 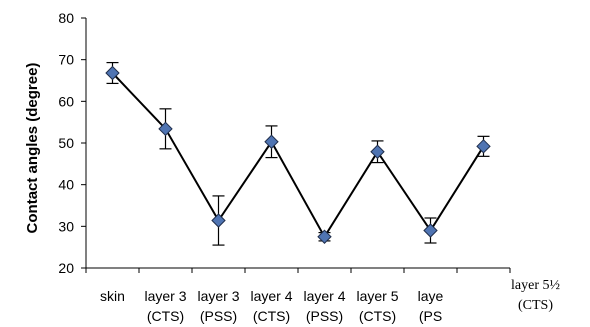 I want to click on y-tick-label: 30, so click(x=66, y=226).